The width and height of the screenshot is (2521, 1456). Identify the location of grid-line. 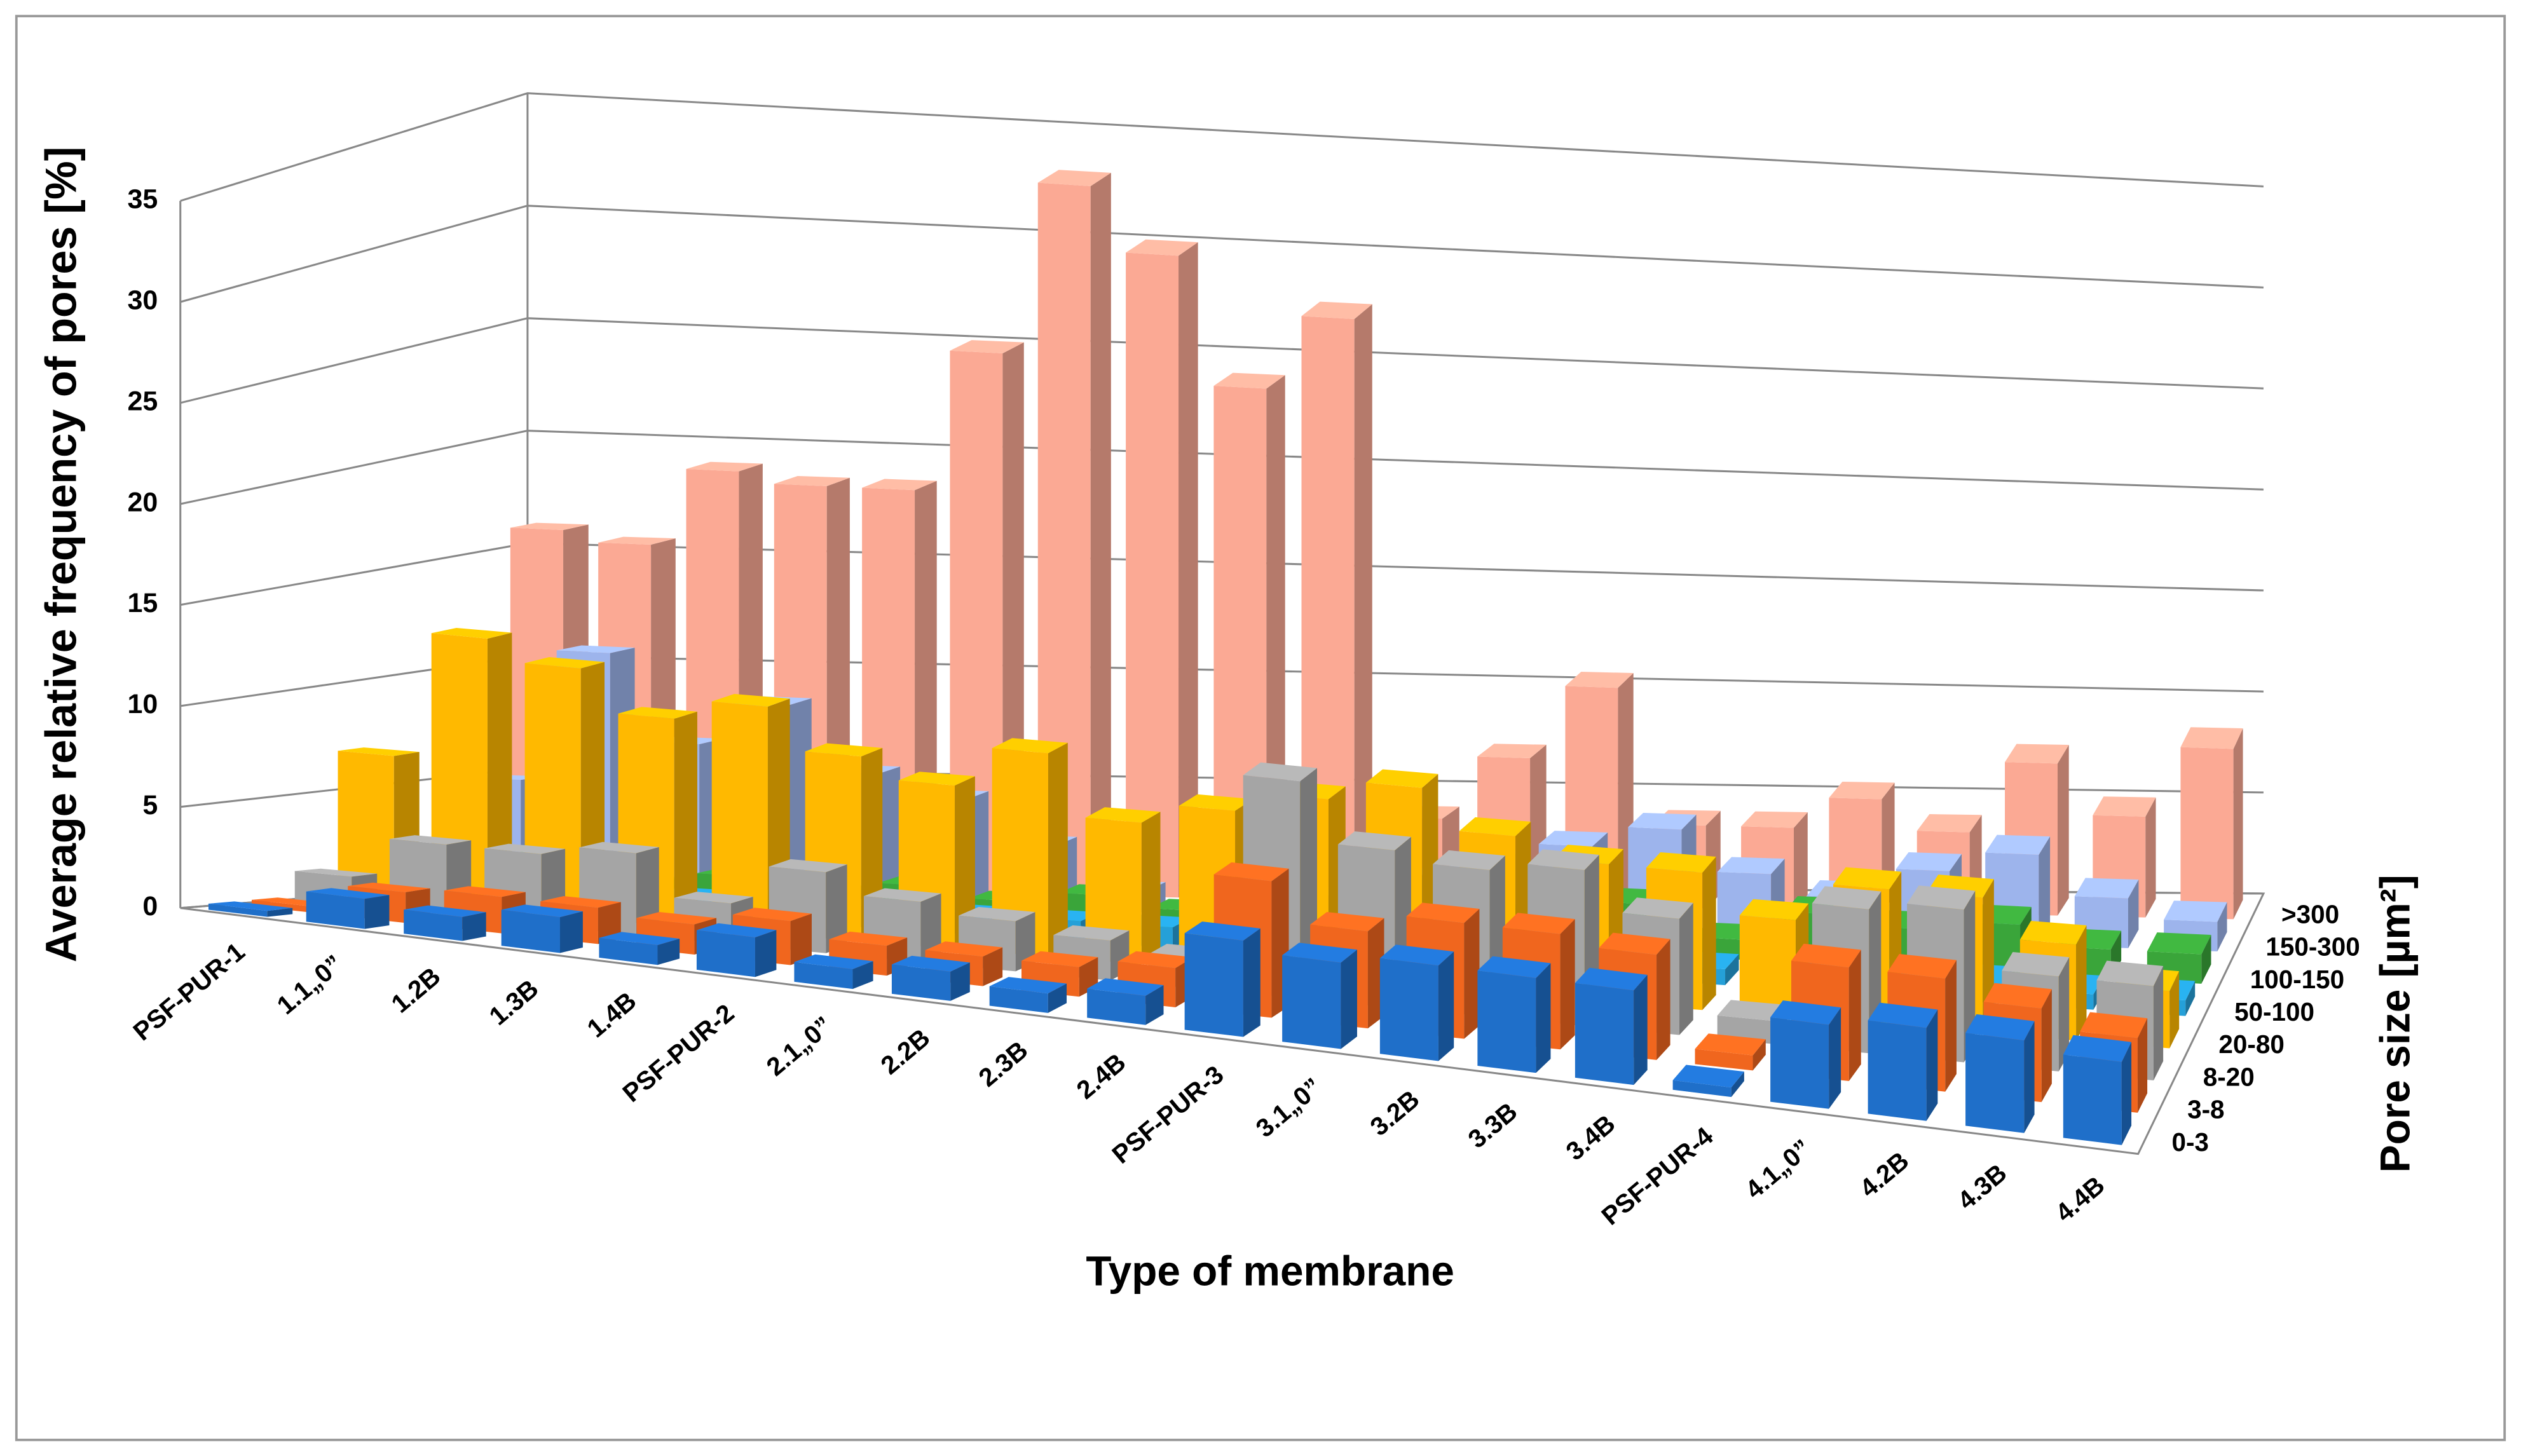
(1222, 147).